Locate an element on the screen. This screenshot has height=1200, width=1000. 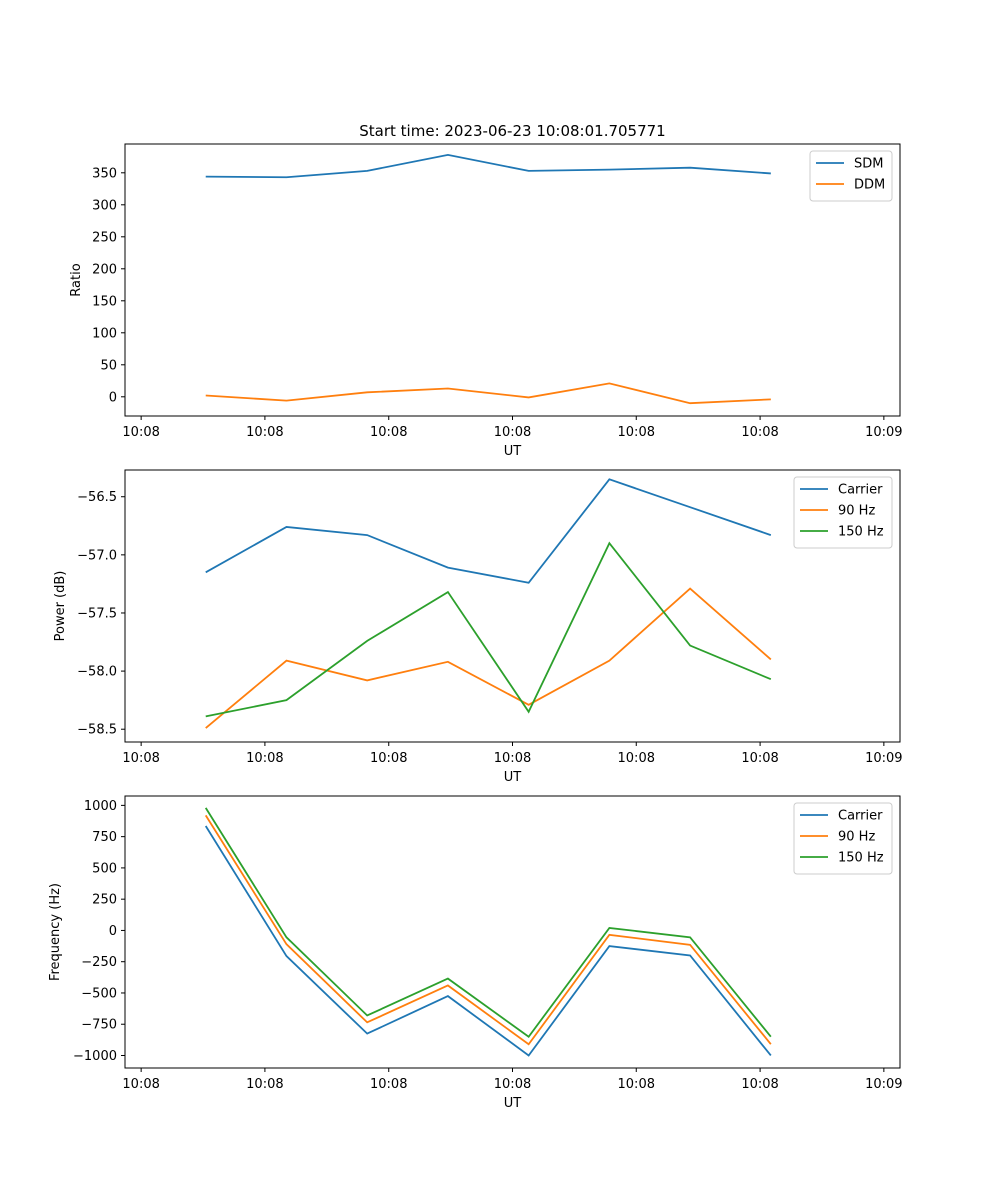
series-line-ddm is located at coordinates (488, 393).